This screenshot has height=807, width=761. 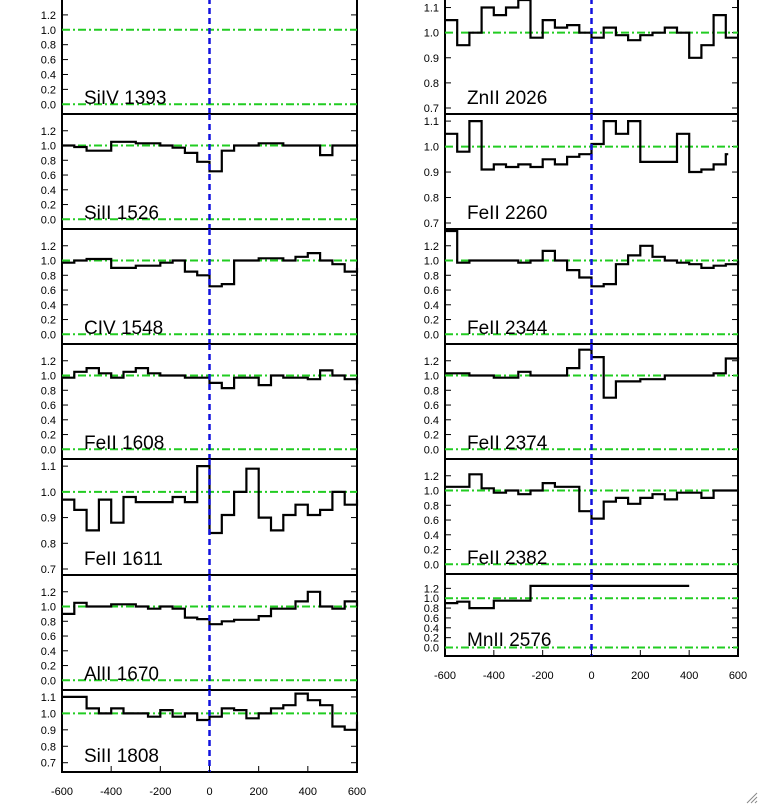 What do you see at coordinates (507, 98) in the screenshot?
I see `panel-label: ZnII 2026` at bounding box center [507, 98].